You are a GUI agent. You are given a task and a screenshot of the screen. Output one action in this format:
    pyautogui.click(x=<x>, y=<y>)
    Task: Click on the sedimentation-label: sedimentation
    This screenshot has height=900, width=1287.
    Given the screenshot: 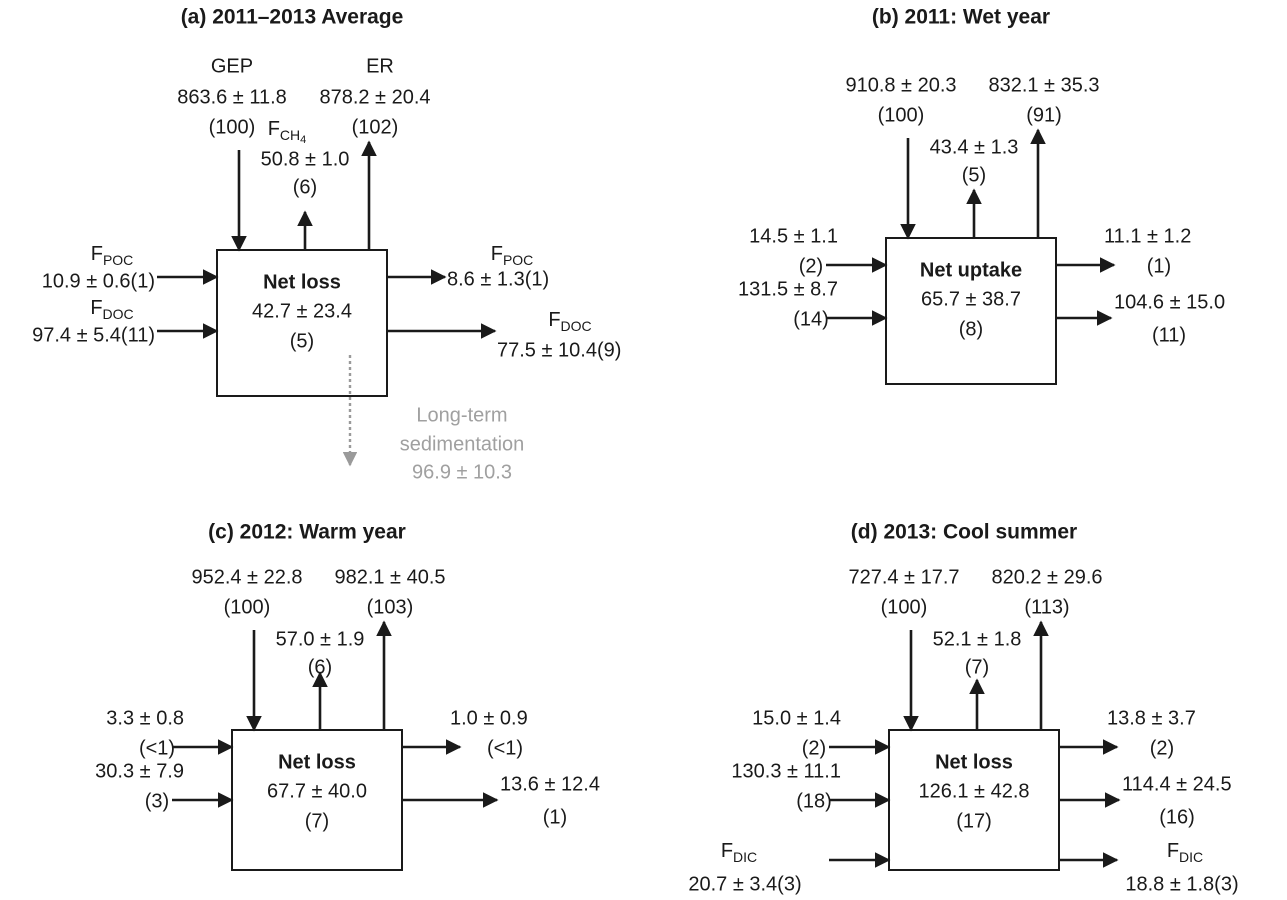 What is the action you would take?
    pyautogui.click(x=462, y=444)
    